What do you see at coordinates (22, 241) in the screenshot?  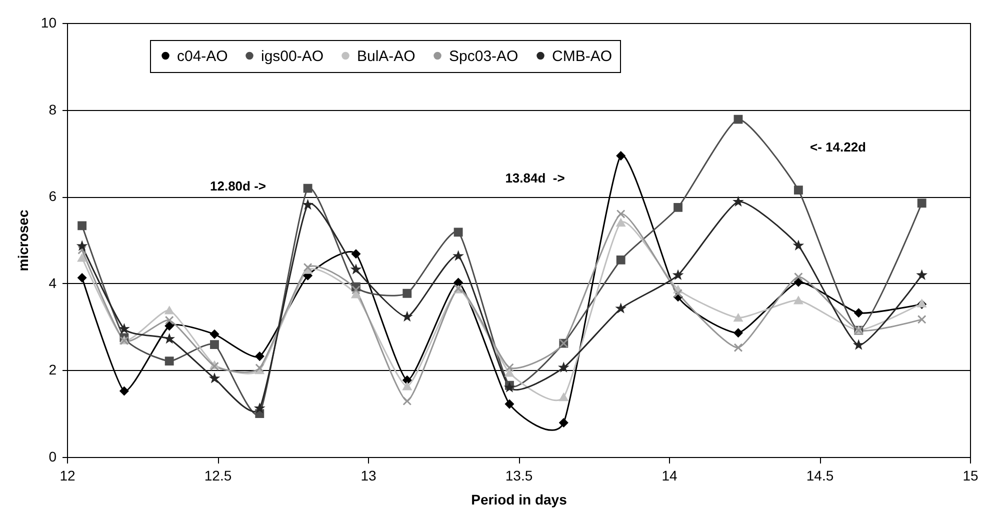 I see `y-axis-title: microsec` at bounding box center [22, 241].